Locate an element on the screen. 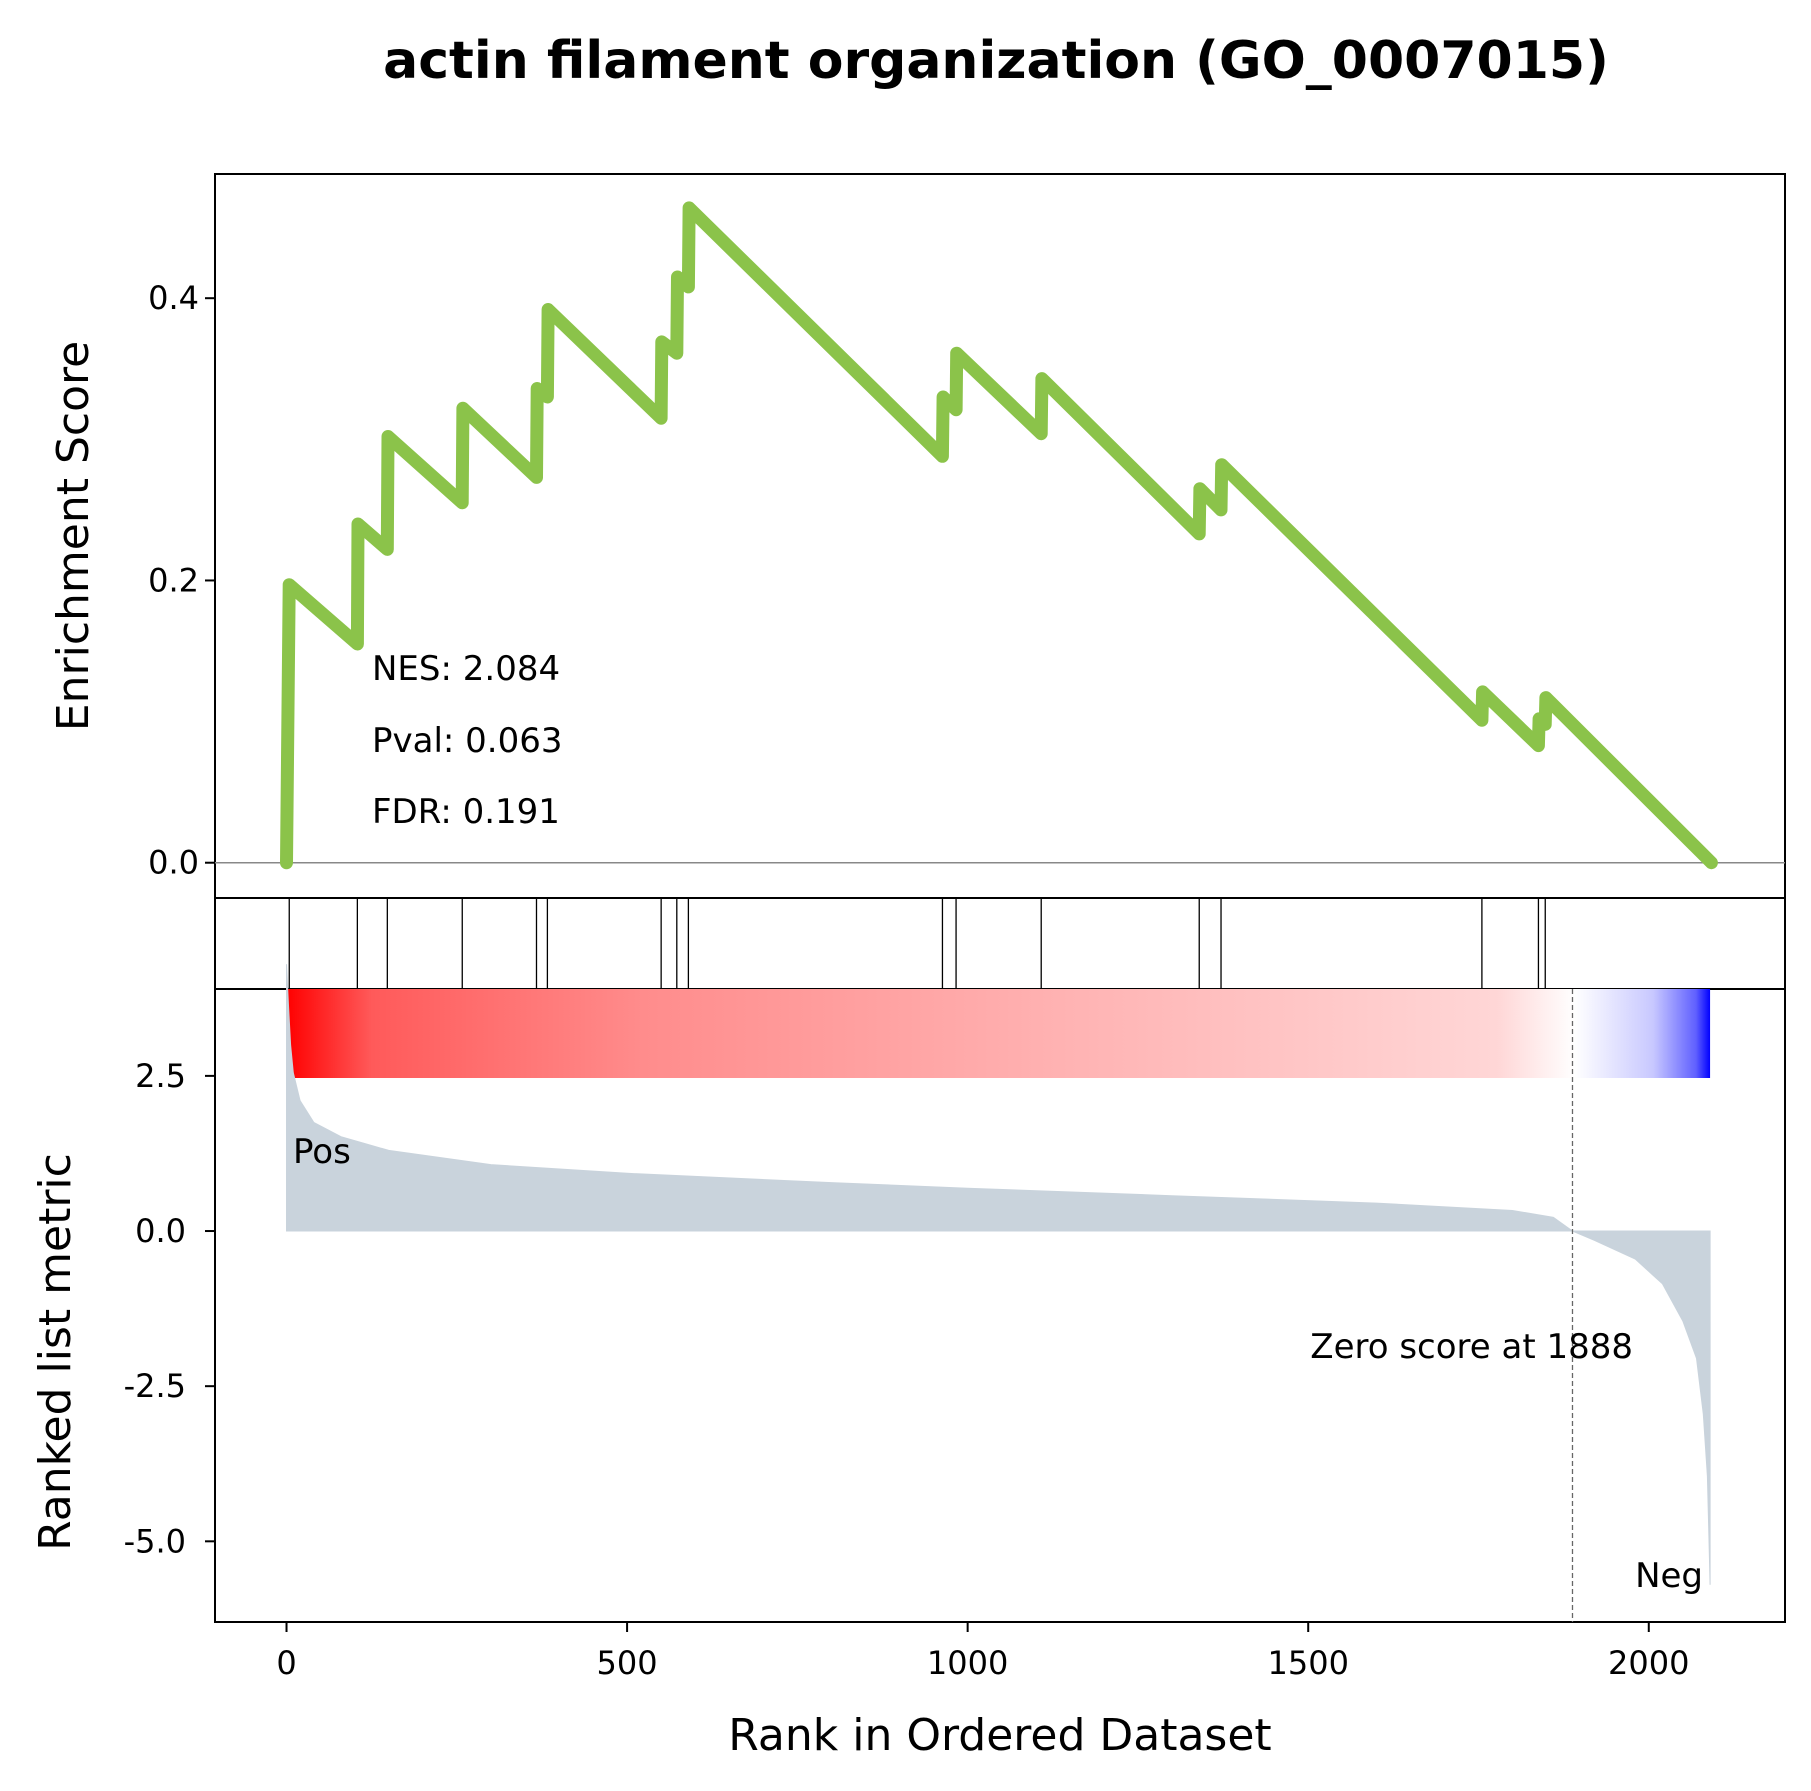 Image resolution: width=1811 pixels, height=1791 pixels. es-y-axis: 0.0 0.2 0.4 is located at coordinates (181, 580).